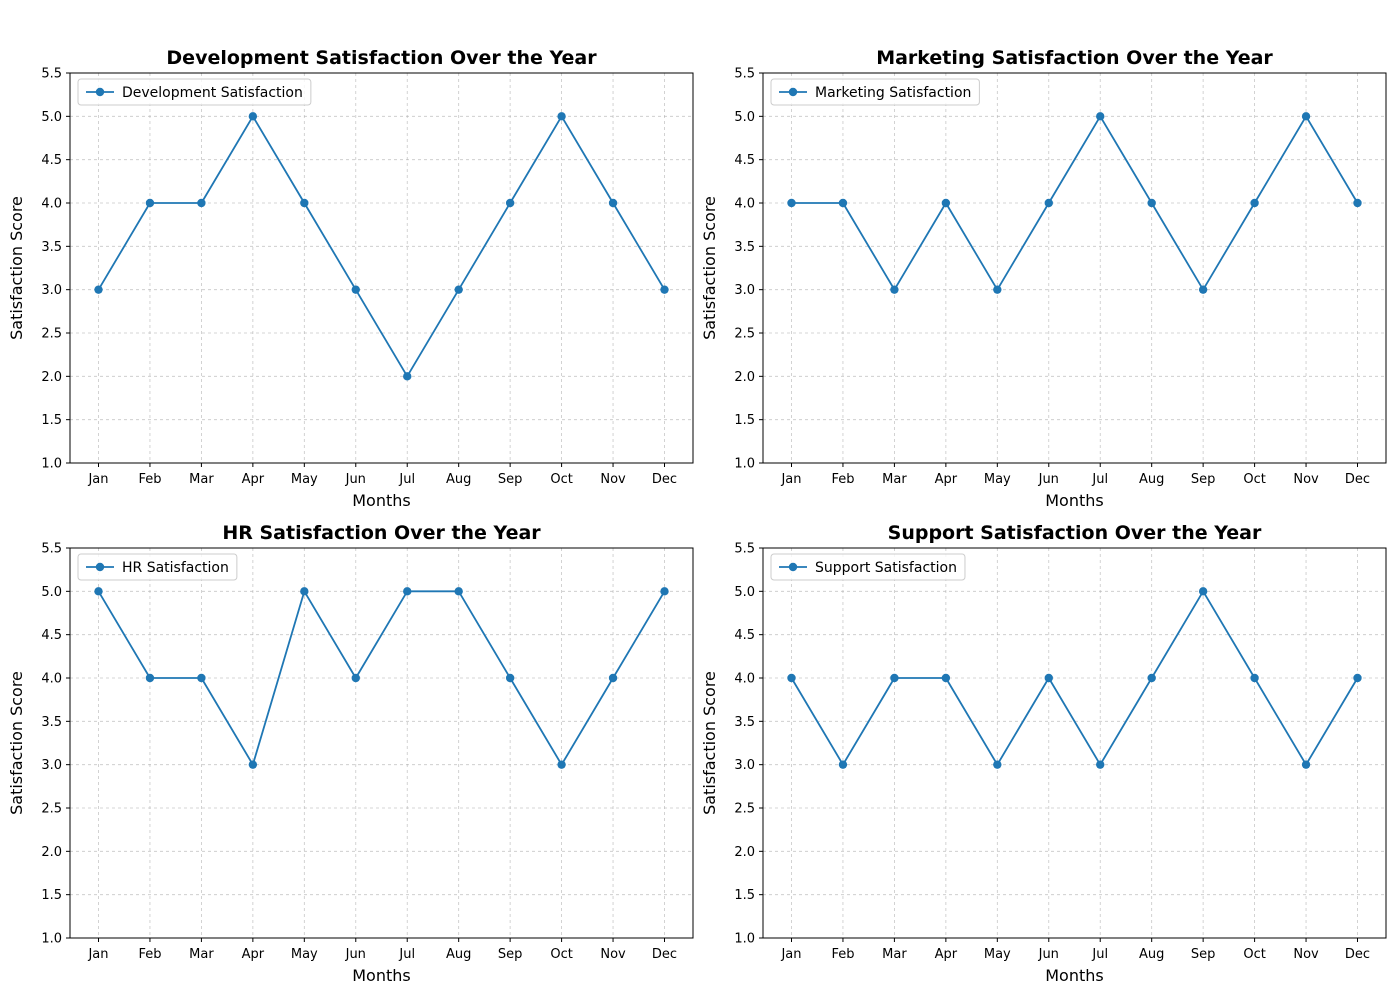  Describe the element at coordinates (886, 568) in the screenshot. I see `legend-label: Support Satisfaction` at that location.